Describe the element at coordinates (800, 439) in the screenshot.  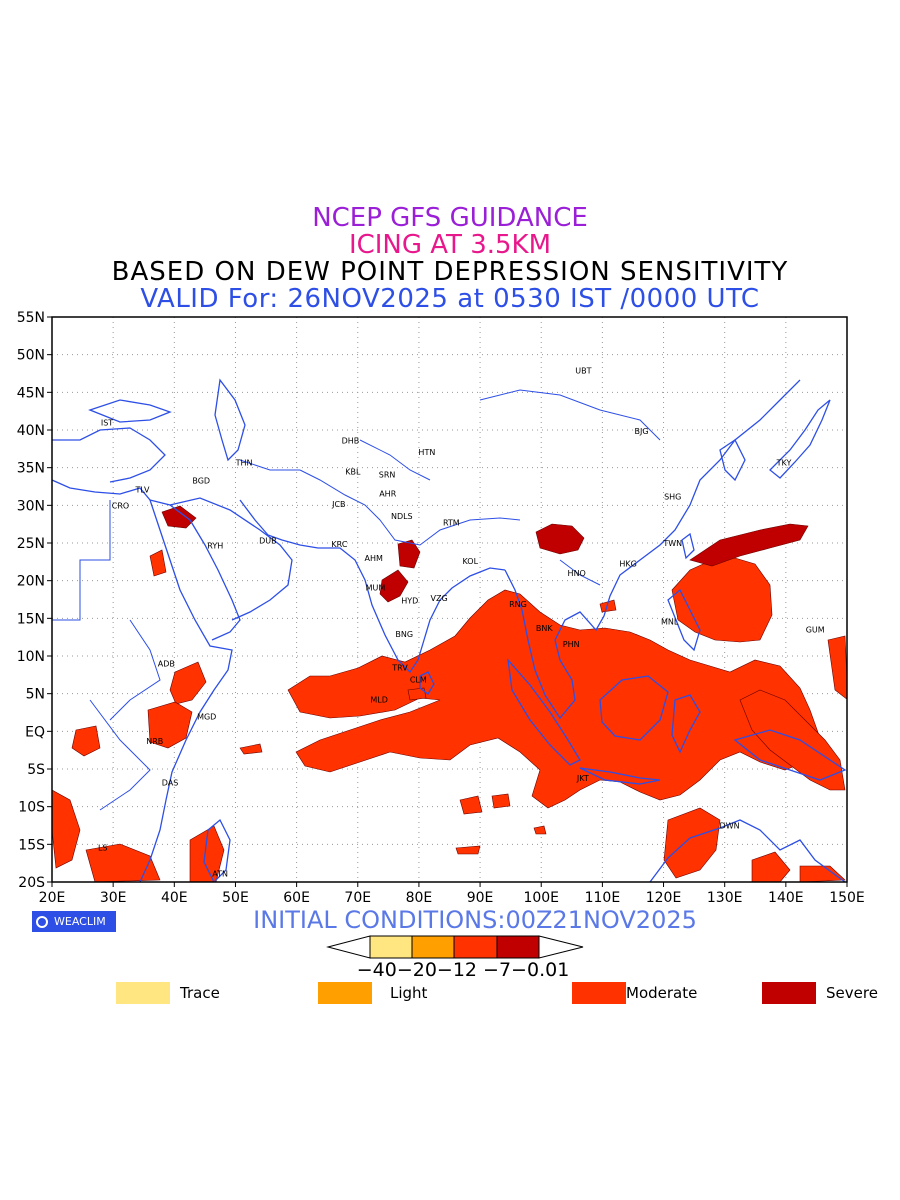
I see `coastline-japan` at that location.